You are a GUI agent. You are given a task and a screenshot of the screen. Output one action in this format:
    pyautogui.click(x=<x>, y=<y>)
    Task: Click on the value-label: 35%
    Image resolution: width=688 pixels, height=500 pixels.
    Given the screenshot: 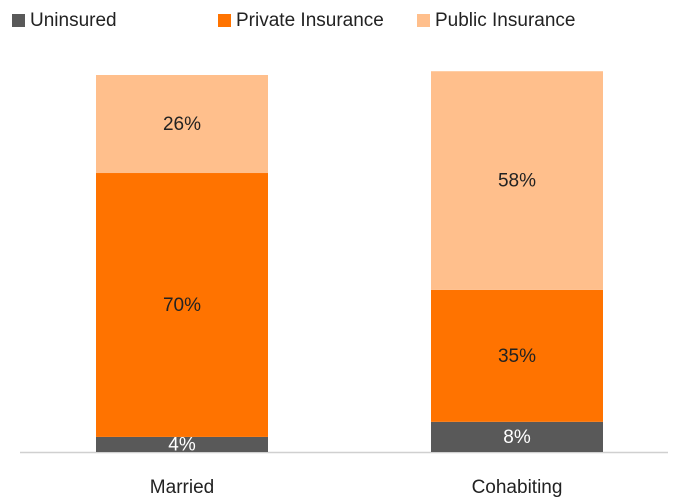 What is the action you would take?
    pyautogui.click(x=517, y=356)
    